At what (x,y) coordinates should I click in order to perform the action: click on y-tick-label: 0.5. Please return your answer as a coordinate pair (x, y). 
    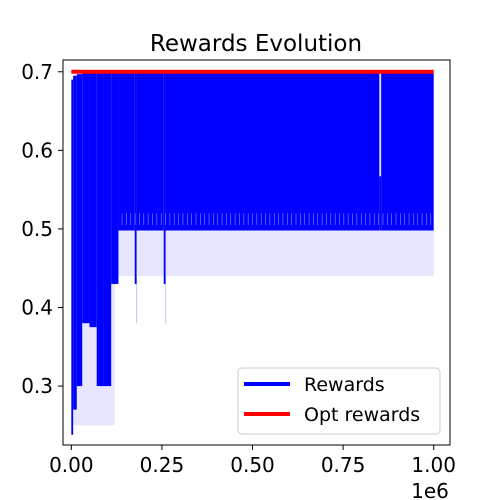
    Looking at the image, I should click on (37, 229).